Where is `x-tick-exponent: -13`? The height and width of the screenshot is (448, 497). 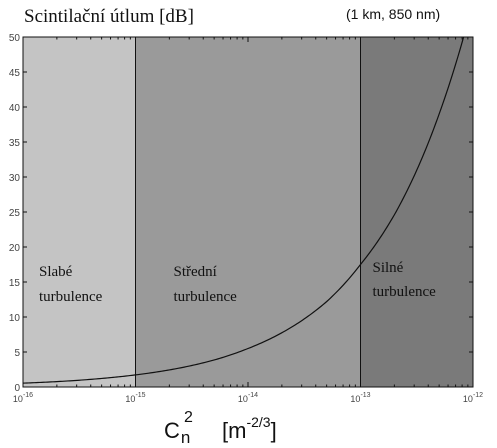 x-tick-exponent: -13 is located at coordinates (365, 395).